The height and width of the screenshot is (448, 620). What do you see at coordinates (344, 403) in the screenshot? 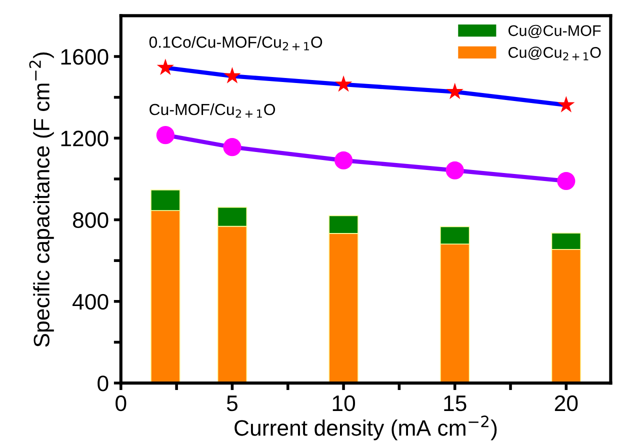
I see `x-tick-label: 10` at bounding box center [344, 403].